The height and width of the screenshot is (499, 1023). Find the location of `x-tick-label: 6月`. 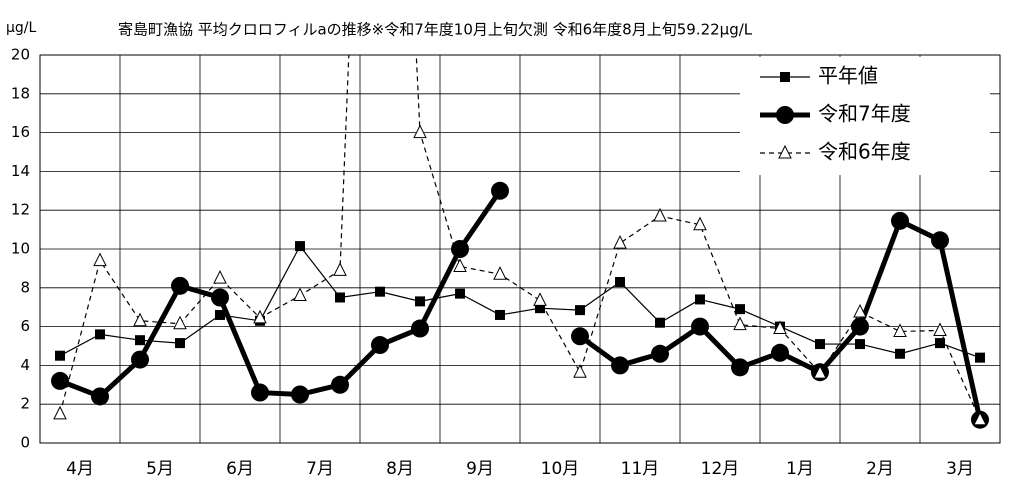

x-tick-label: 6月 is located at coordinates (240, 469).